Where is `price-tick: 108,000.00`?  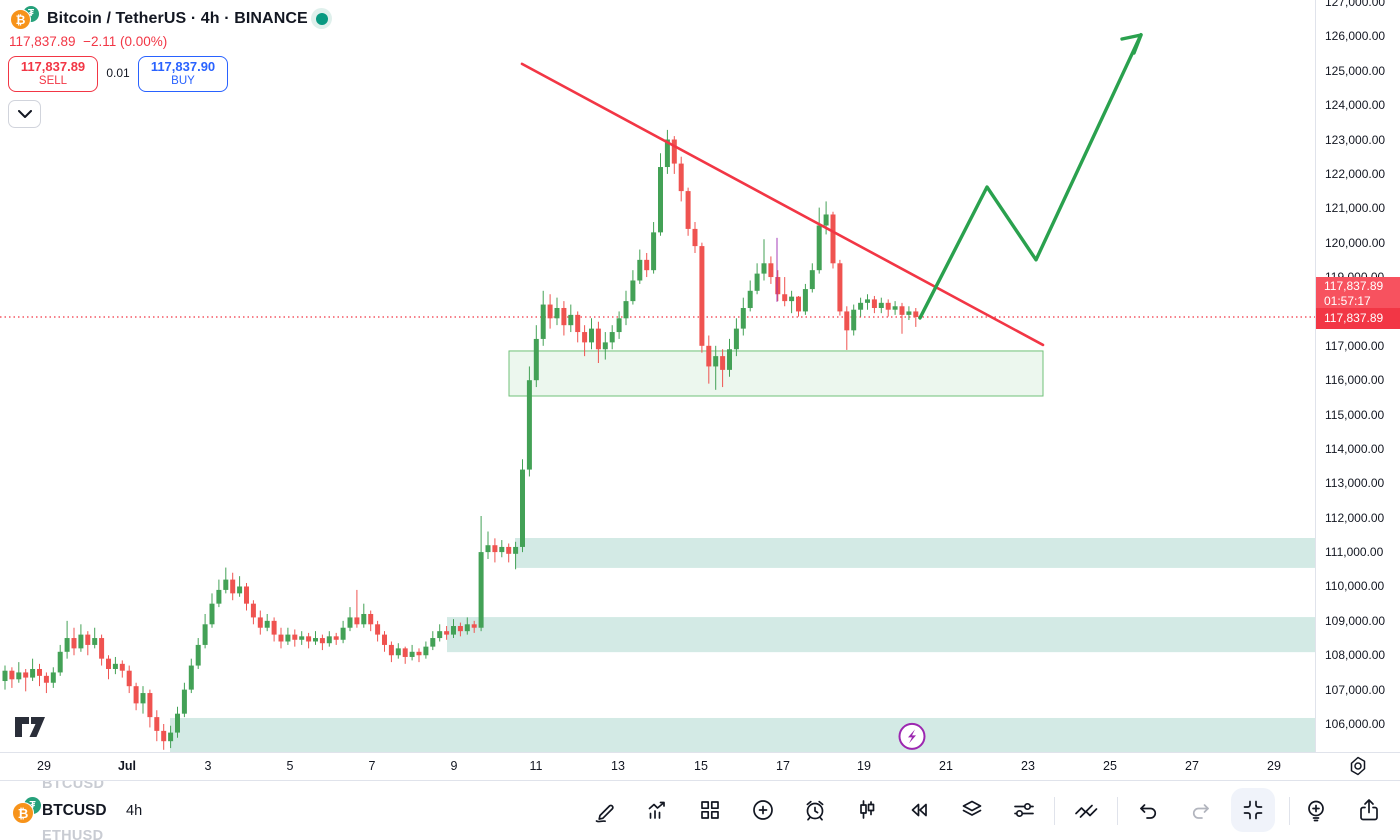 price-tick: 108,000.00 is located at coordinates (1355, 655).